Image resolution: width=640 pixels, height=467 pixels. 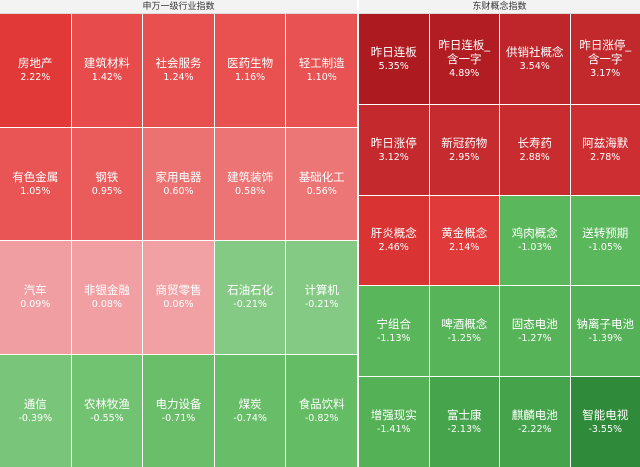 What do you see at coordinates (35, 418) in the screenshot?
I see `cell-value: -0.39%` at bounding box center [35, 418].